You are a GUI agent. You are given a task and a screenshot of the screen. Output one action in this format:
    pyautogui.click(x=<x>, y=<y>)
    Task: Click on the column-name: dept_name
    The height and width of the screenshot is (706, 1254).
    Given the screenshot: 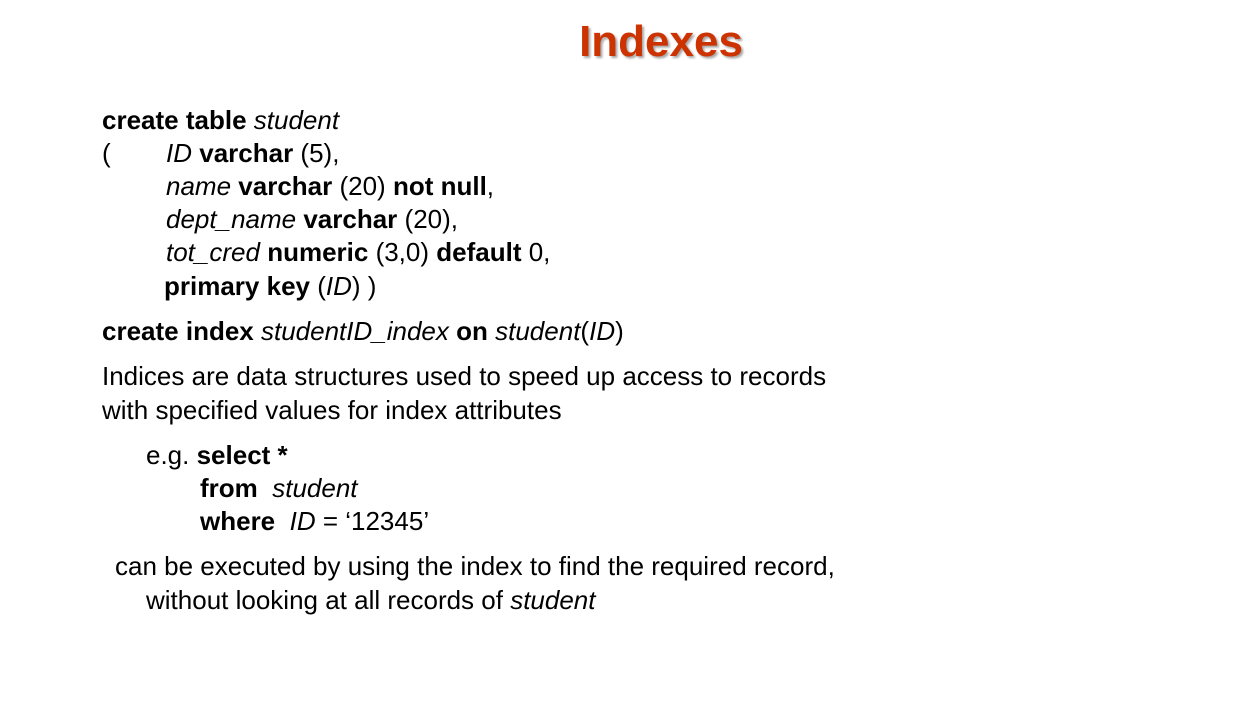 What is the action you would take?
    pyautogui.click(x=231, y=219)
    